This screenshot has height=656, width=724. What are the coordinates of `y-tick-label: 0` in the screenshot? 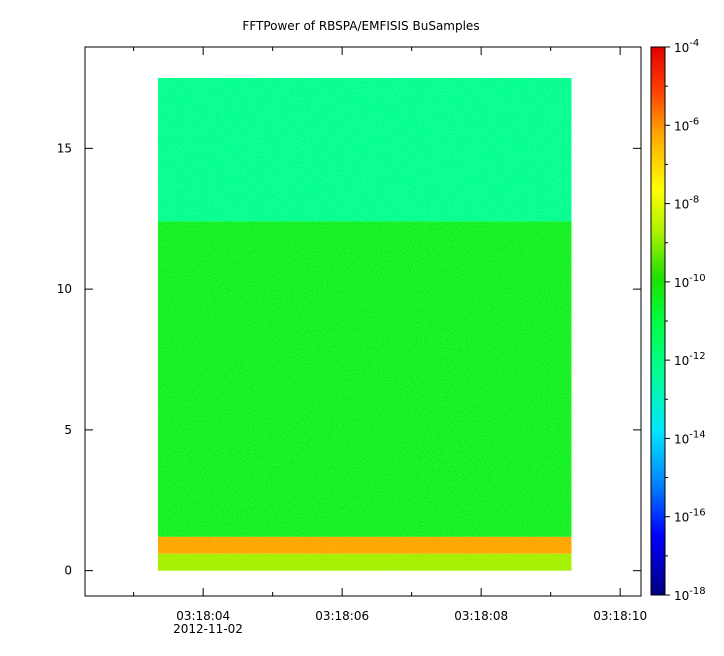 It's located at (68, 571).